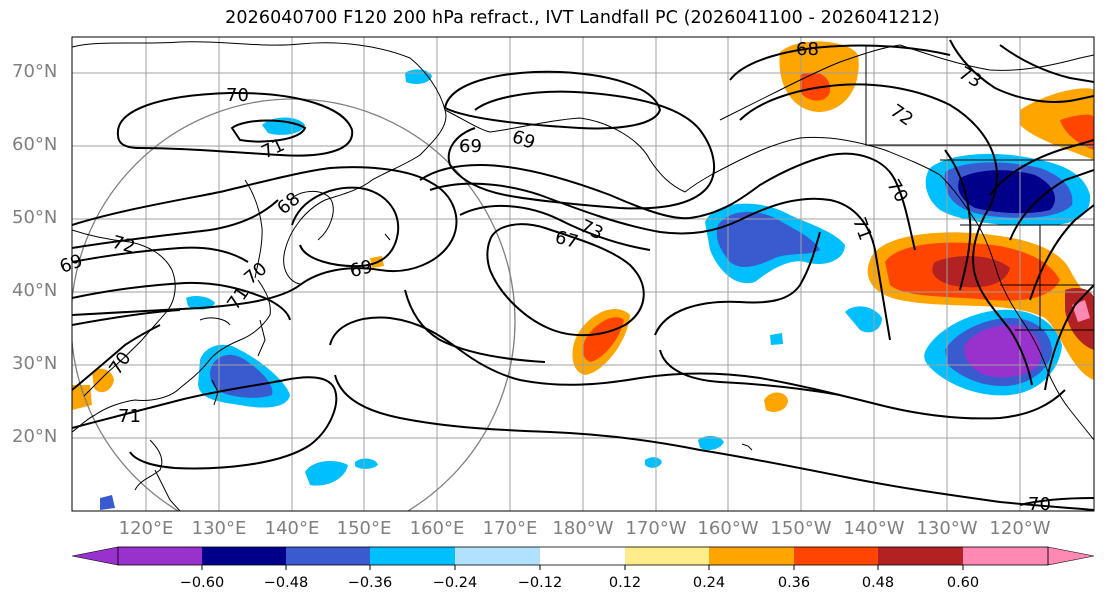  What do you see at coordinates (656, 528) in the screenshot?
I see `lon-label: 170°W` at bounding box center [656, 528].